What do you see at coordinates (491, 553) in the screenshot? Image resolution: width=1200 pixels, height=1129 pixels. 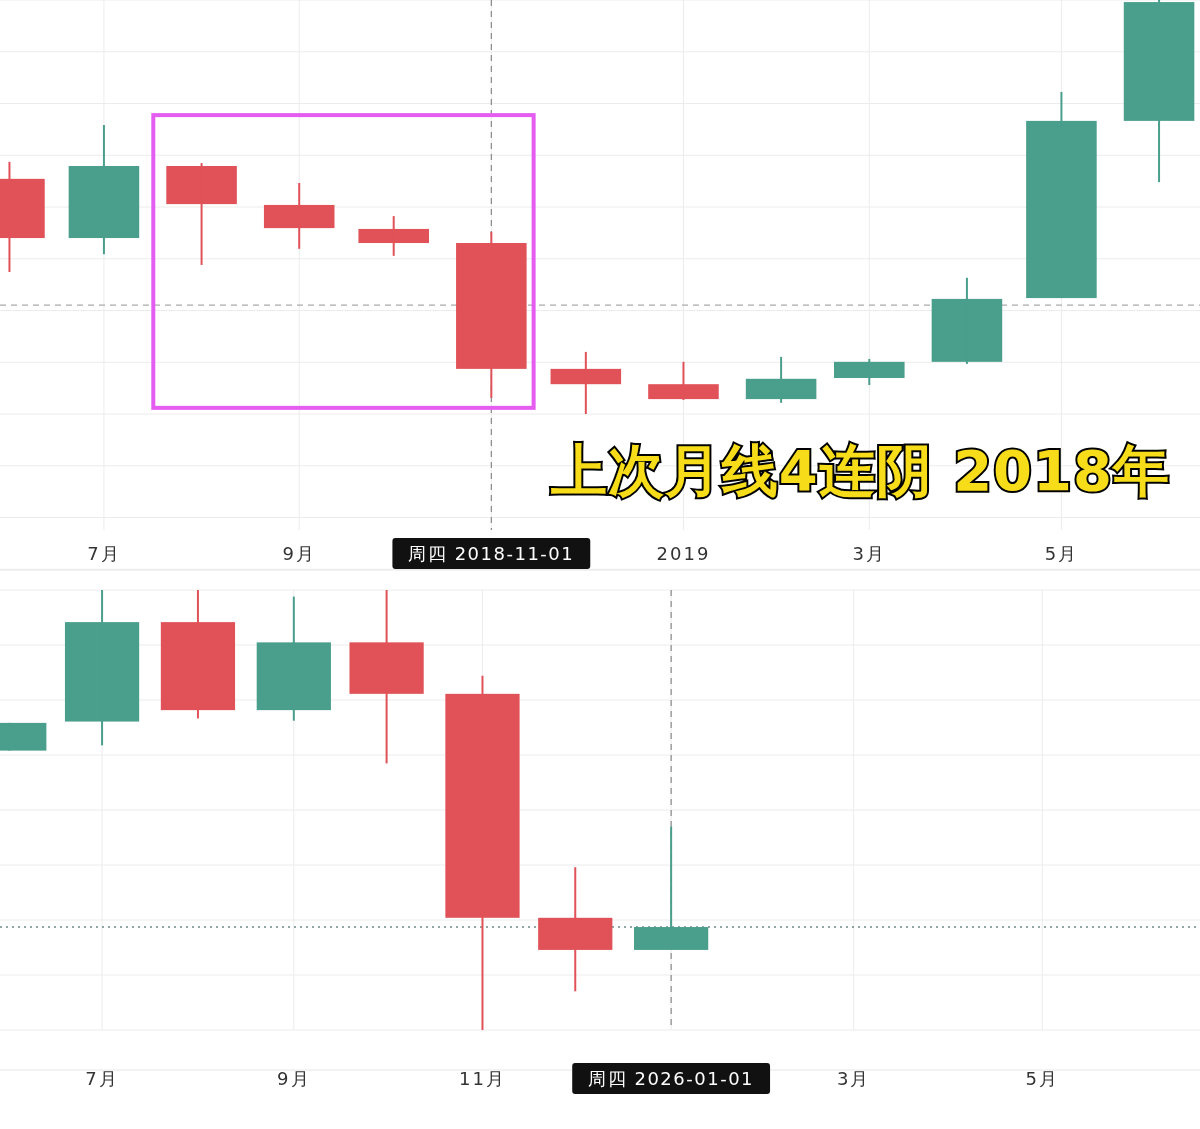 I see `ref-line-label: 周四 2018-11-01` at bounding box center [491, 553].